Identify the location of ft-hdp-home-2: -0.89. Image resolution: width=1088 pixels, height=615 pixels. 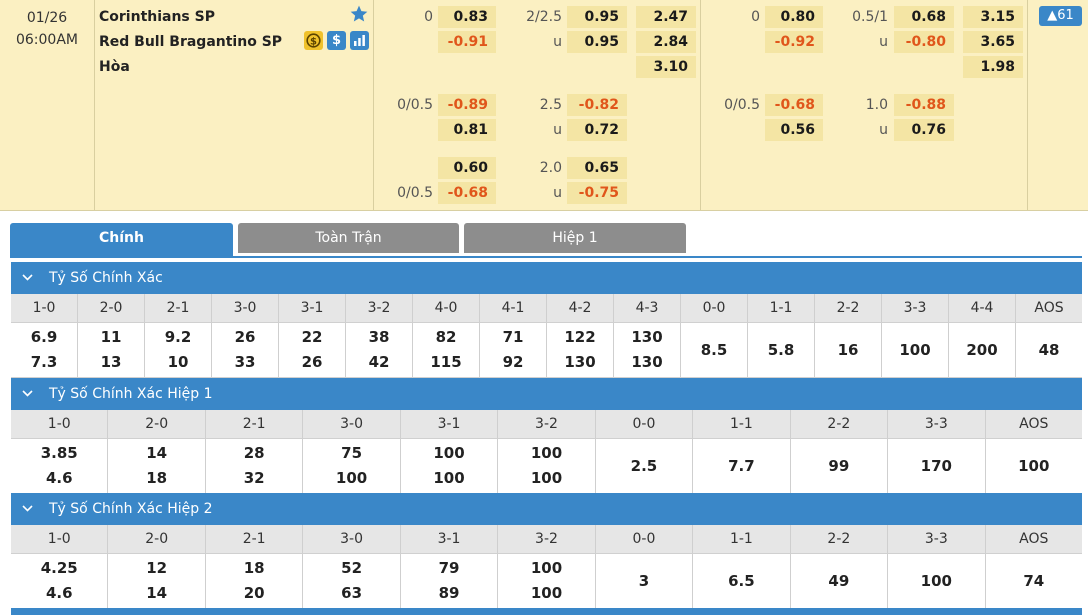
(467, 105).